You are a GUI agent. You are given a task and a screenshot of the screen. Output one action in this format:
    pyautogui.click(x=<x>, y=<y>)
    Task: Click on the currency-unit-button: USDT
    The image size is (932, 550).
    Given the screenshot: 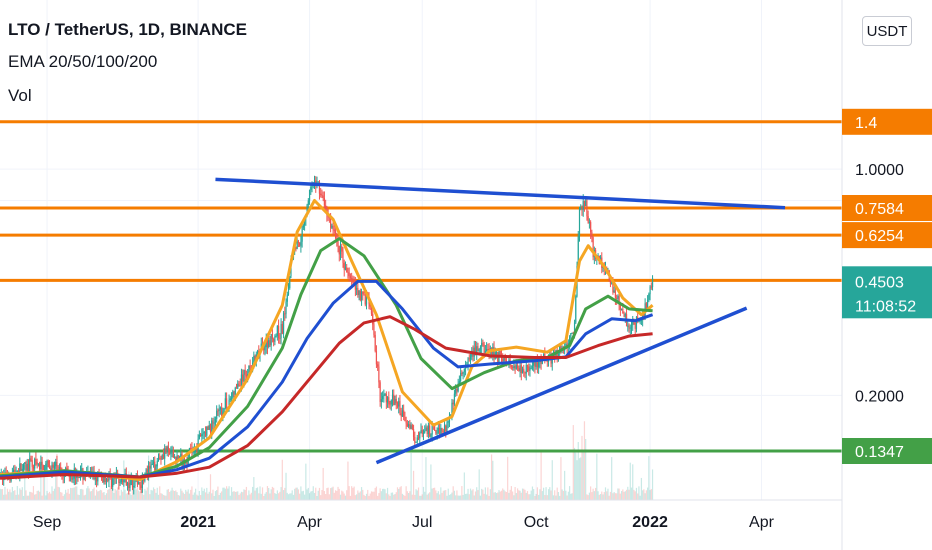 What is the action you would take?
    pyautogui.click(x=887, y=31)
    